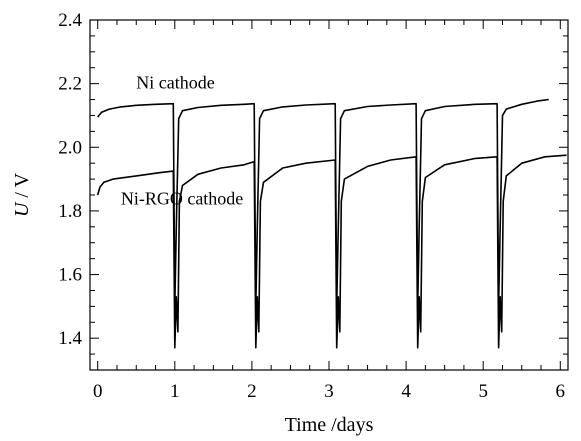 This screenshot has width=581, height=441. I want to click on y-tick-label: 1.4, so click(70, 338).